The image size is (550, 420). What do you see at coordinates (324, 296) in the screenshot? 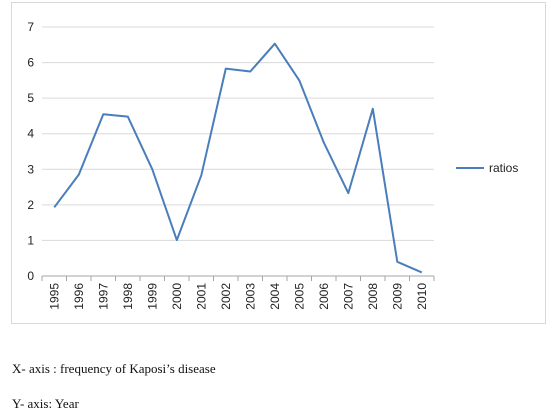
I see `x-tick-label: 2006` at bounding box center [324, 296].